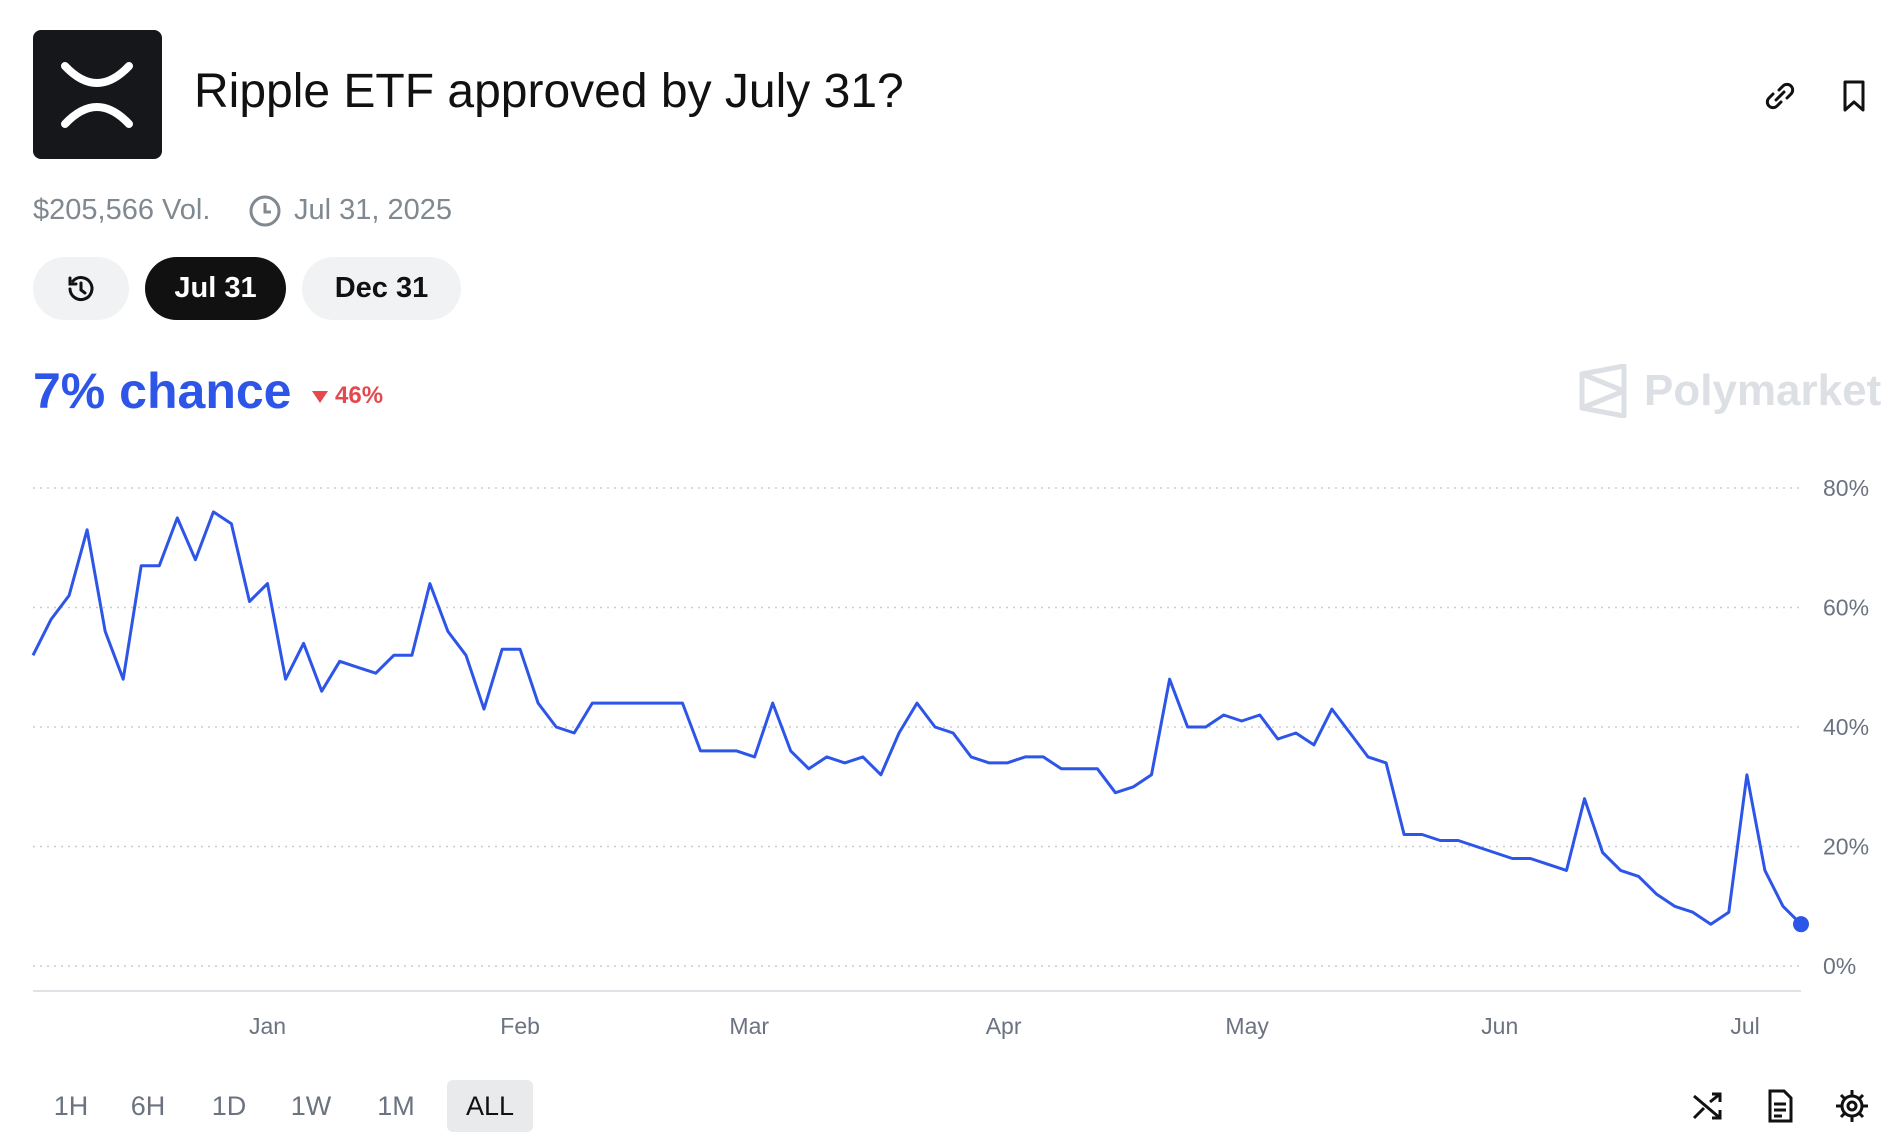 The image size is (1890, 1138). Describe the element at coordinates (311, 1105) in the screenshot. I see `time-range-button: 1W` at that location.